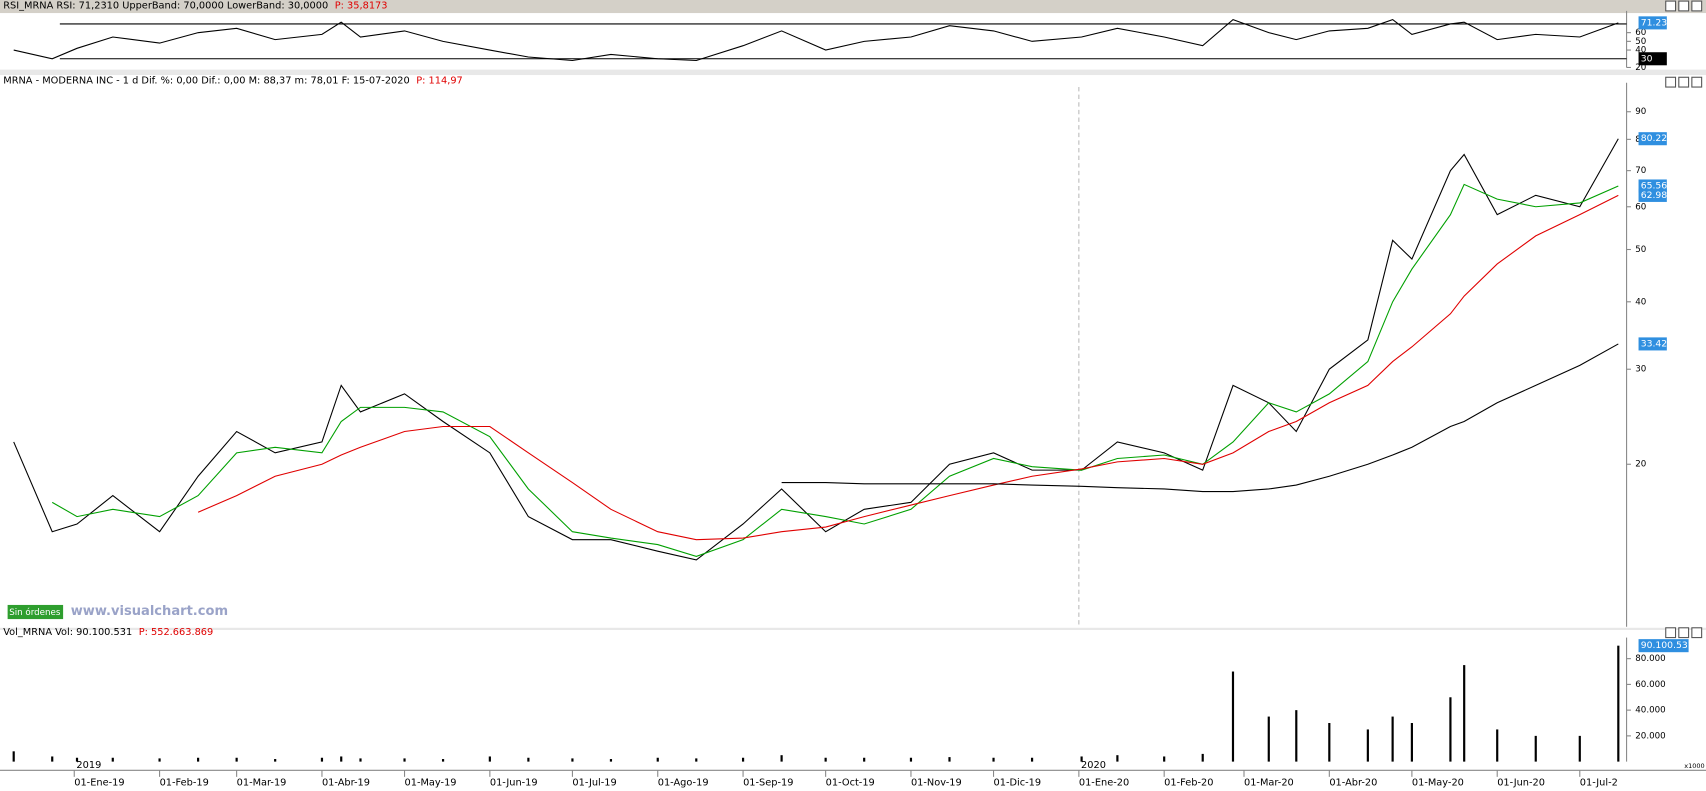 This screenshot has width=1706, height=791. I want to click on x-tick-label: 01-Mar-20, so click(1269, 782).